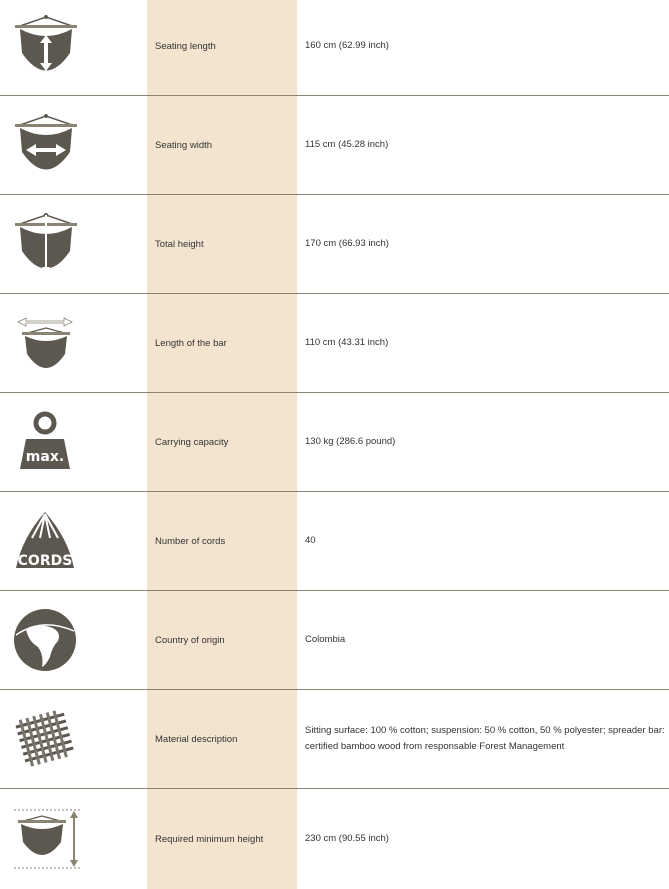  What do you see at coordinates (46, 243) in the screenshot?
I see `hammock-height-icon` at bounding box center [46, 243].